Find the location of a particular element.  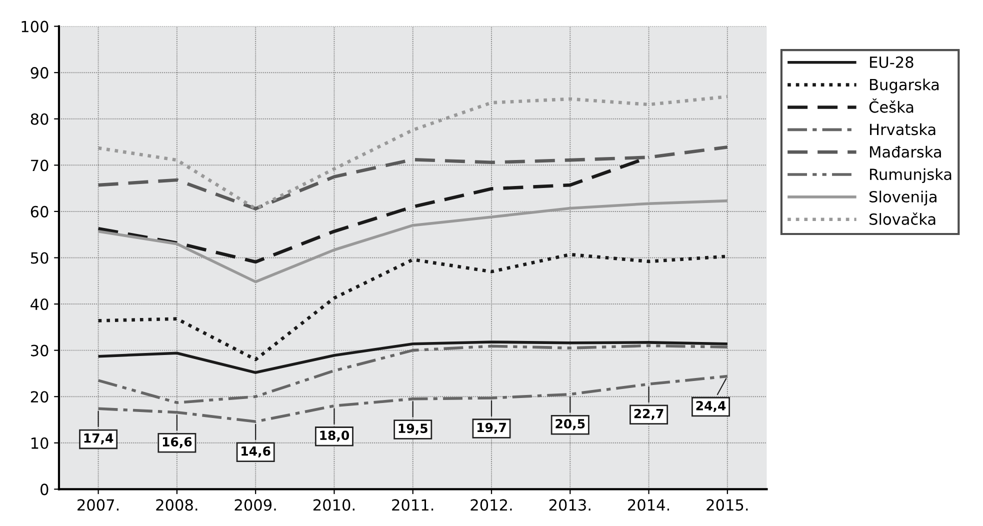

y-tick-label: 20 is located at coordinates (39, 397).